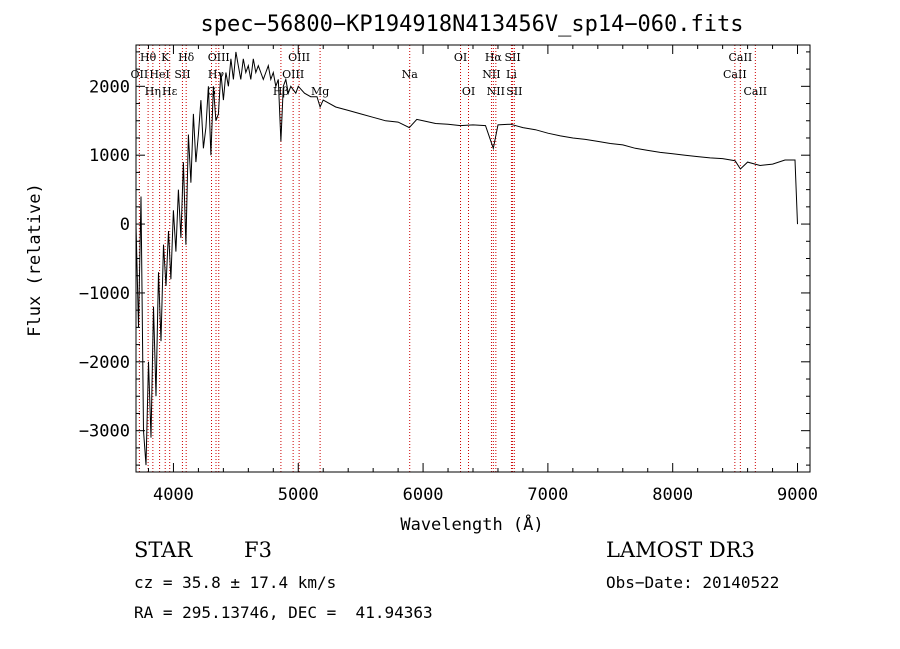 This screenshot has width=900, height=649. I want to click on x-axis-label: Wavelength (Å), so click(471, 524).